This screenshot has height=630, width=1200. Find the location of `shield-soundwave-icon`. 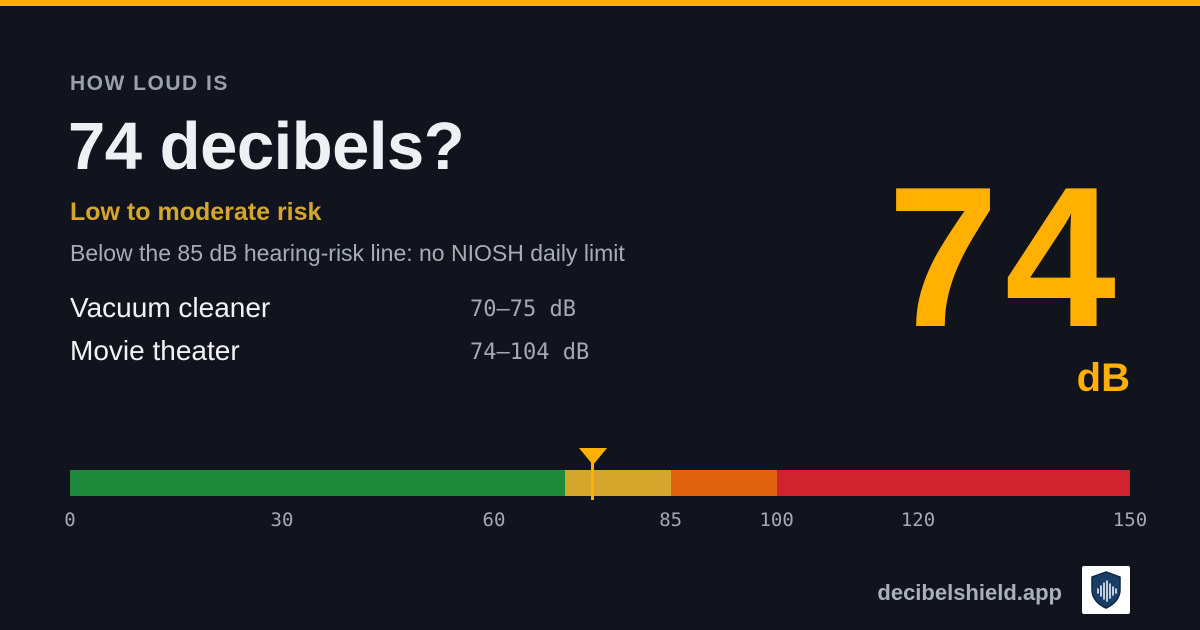

shield-soundwave-icon is located at coordinates (1106, 590).